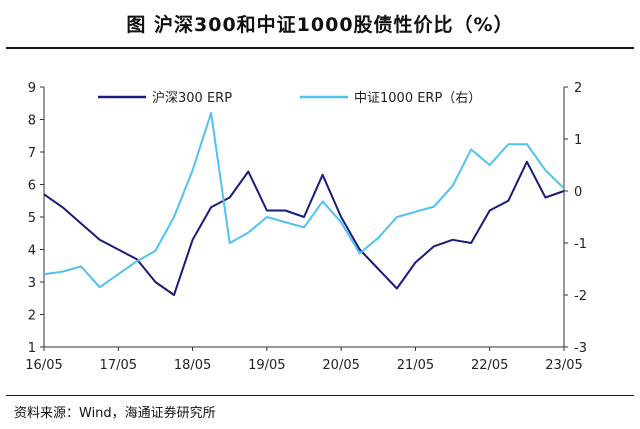  What do you see at coordinates (266, 365) in the screenshot?
I see `x-tick-label: 19/05` at bounding box center [266, 365].